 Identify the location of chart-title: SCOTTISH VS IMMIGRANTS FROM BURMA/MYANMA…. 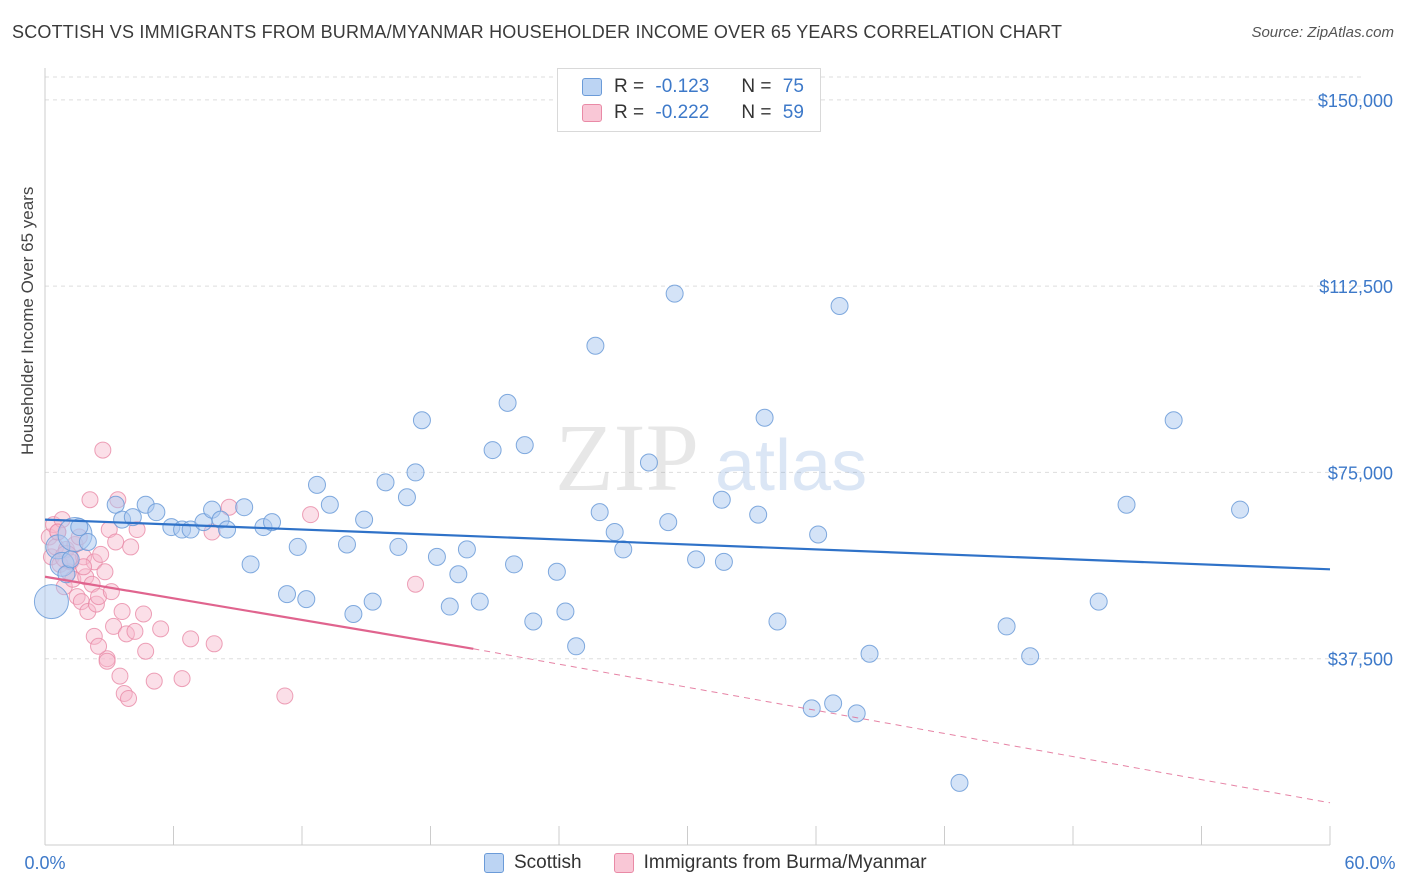
(537, 32).